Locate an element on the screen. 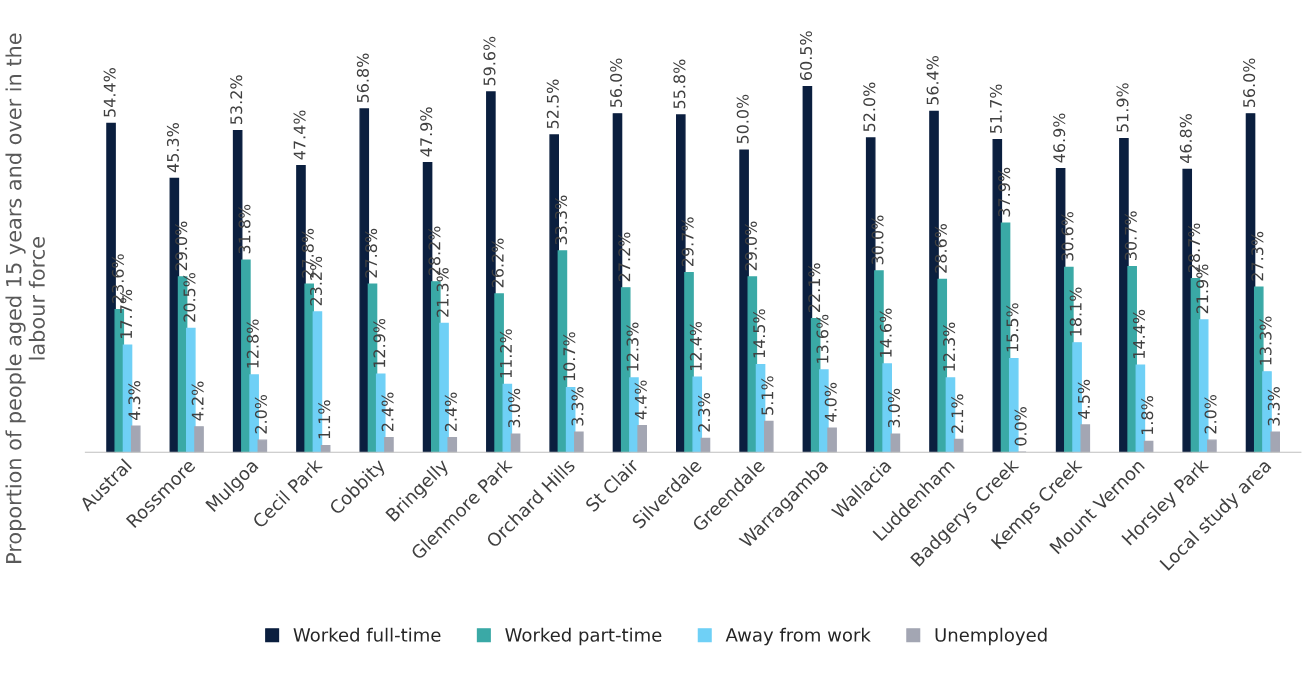  data-label: 54.4% is located at coordinates (109, 92).